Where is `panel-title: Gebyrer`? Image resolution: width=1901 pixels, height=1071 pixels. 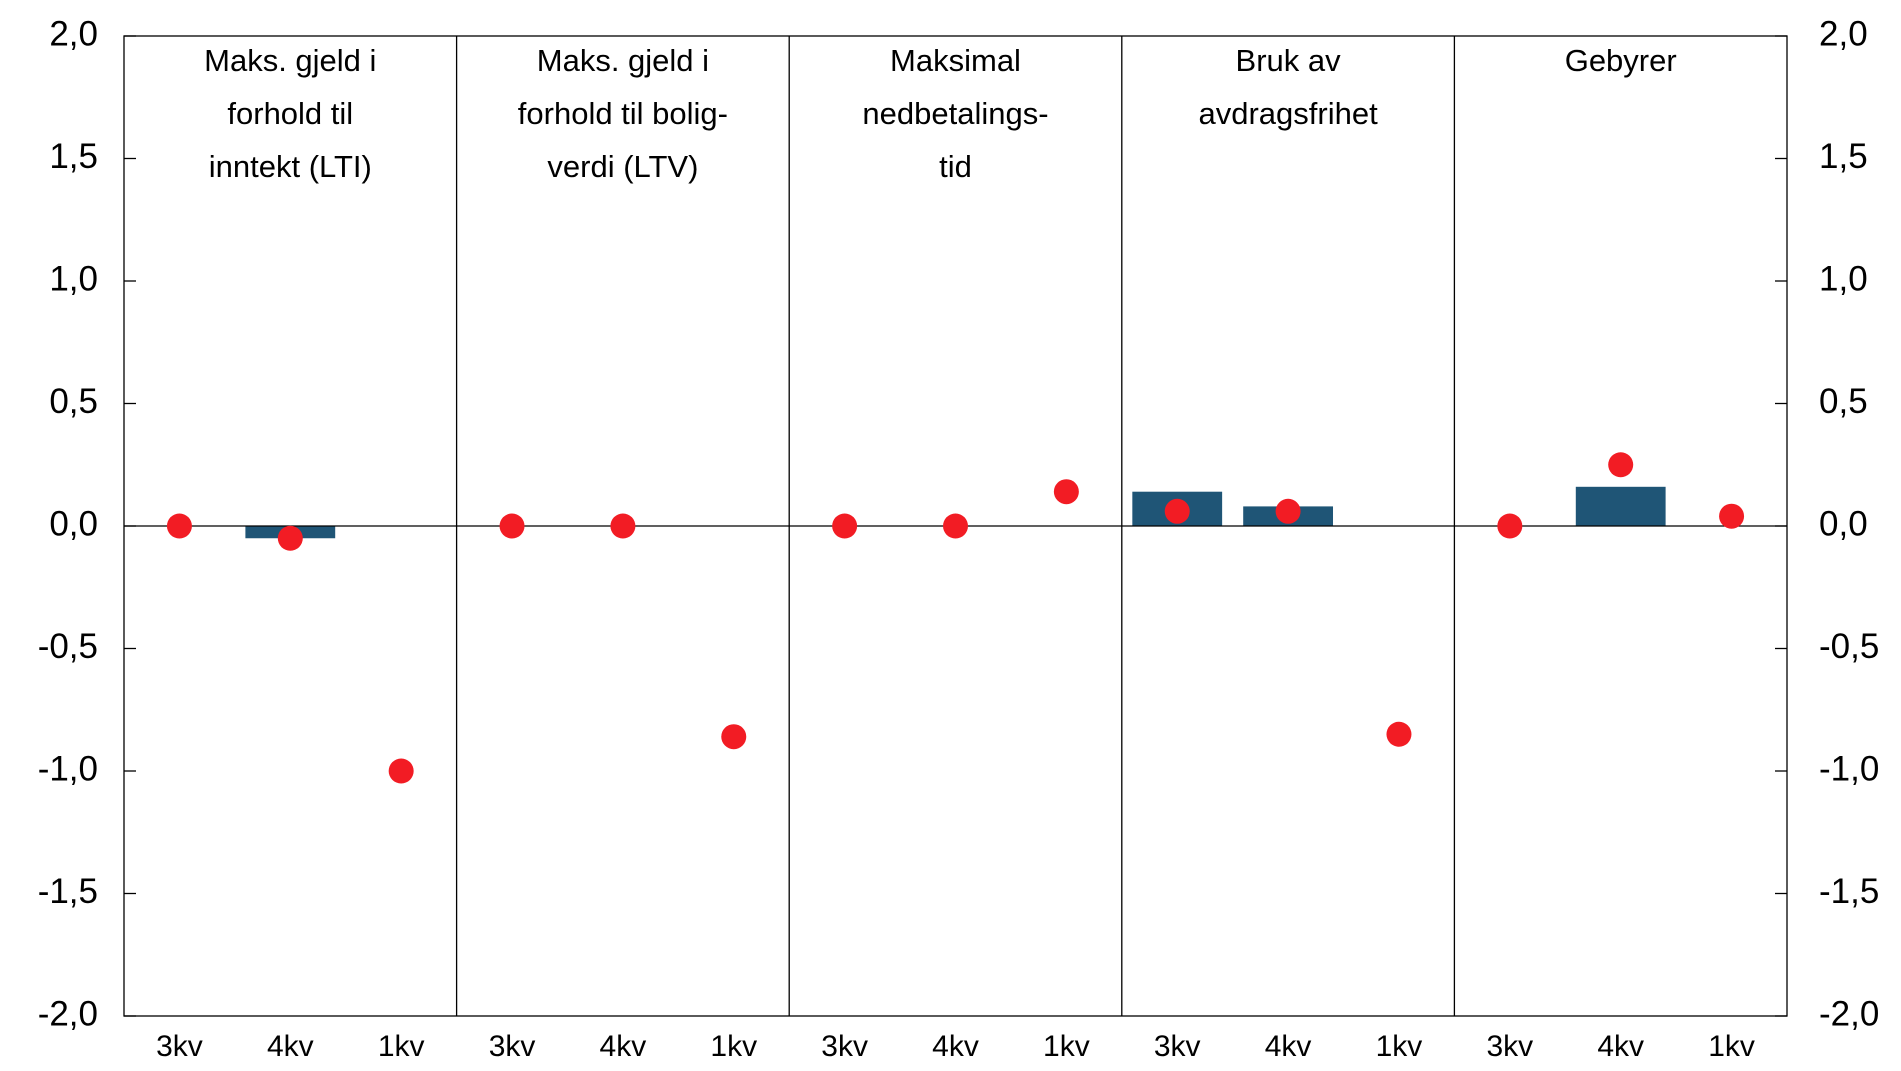
panel-title: Gebyrer is located at coordinates (1621, 60).